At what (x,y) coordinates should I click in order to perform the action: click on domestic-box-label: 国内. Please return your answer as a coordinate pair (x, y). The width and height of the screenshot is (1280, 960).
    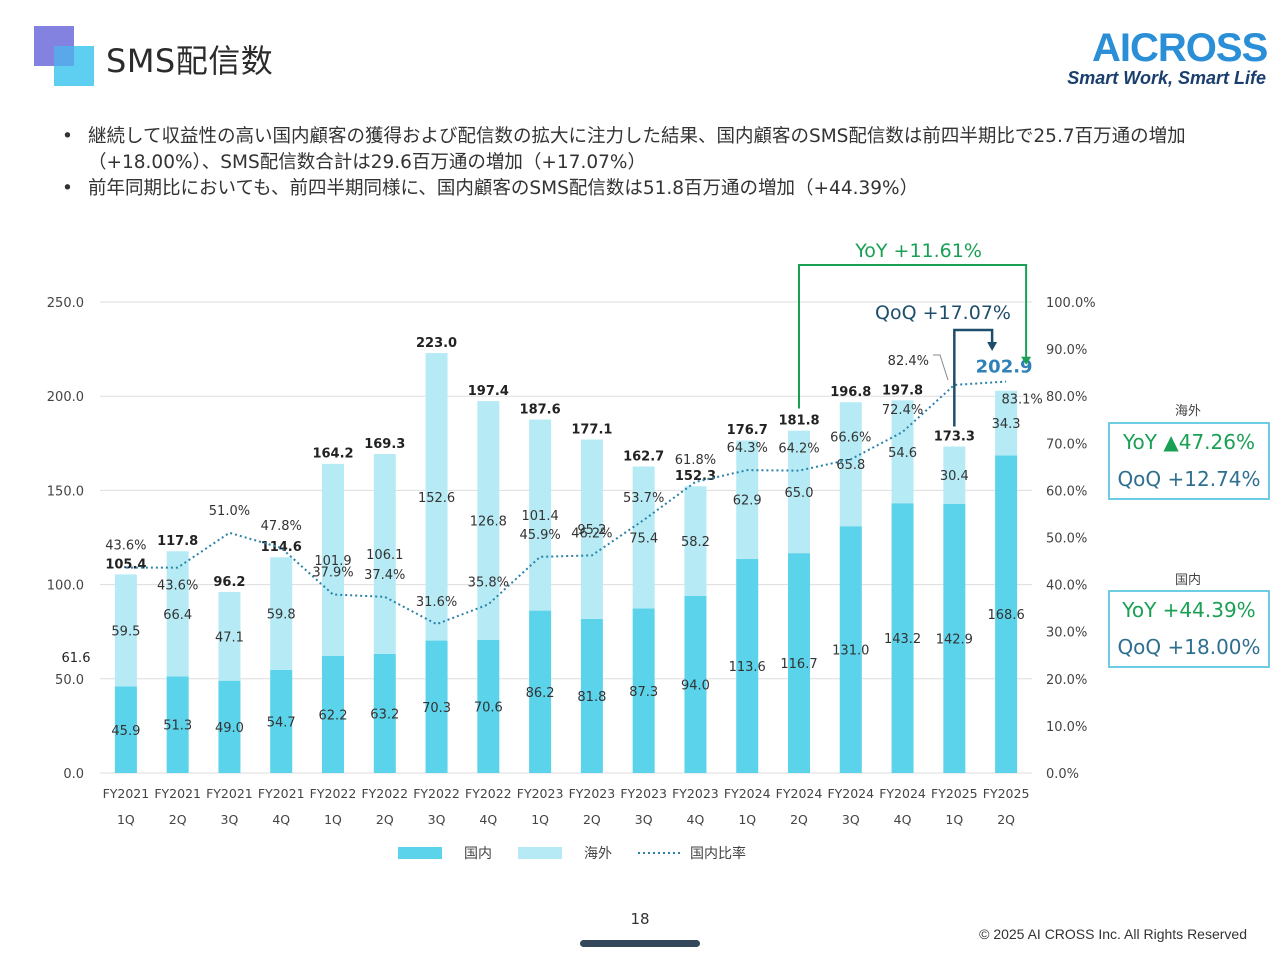
    Looking at the image, I should click on (1187, 580).